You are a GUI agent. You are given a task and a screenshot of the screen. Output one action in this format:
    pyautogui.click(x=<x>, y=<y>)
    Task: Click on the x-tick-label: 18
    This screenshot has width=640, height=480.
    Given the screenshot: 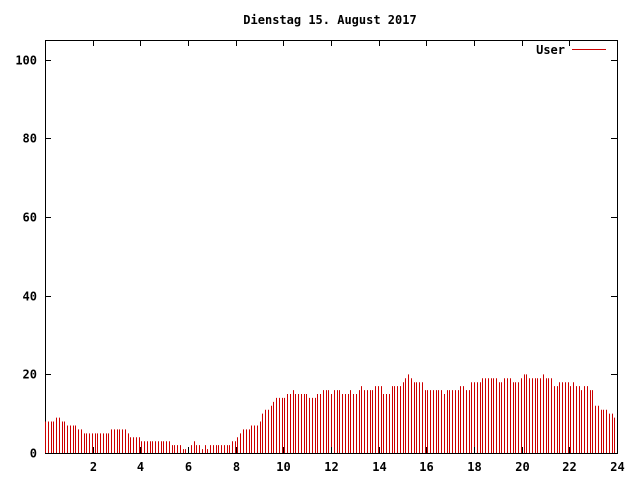 What is the action you would take?
    pyautogui.click(x=474, y=467)
    